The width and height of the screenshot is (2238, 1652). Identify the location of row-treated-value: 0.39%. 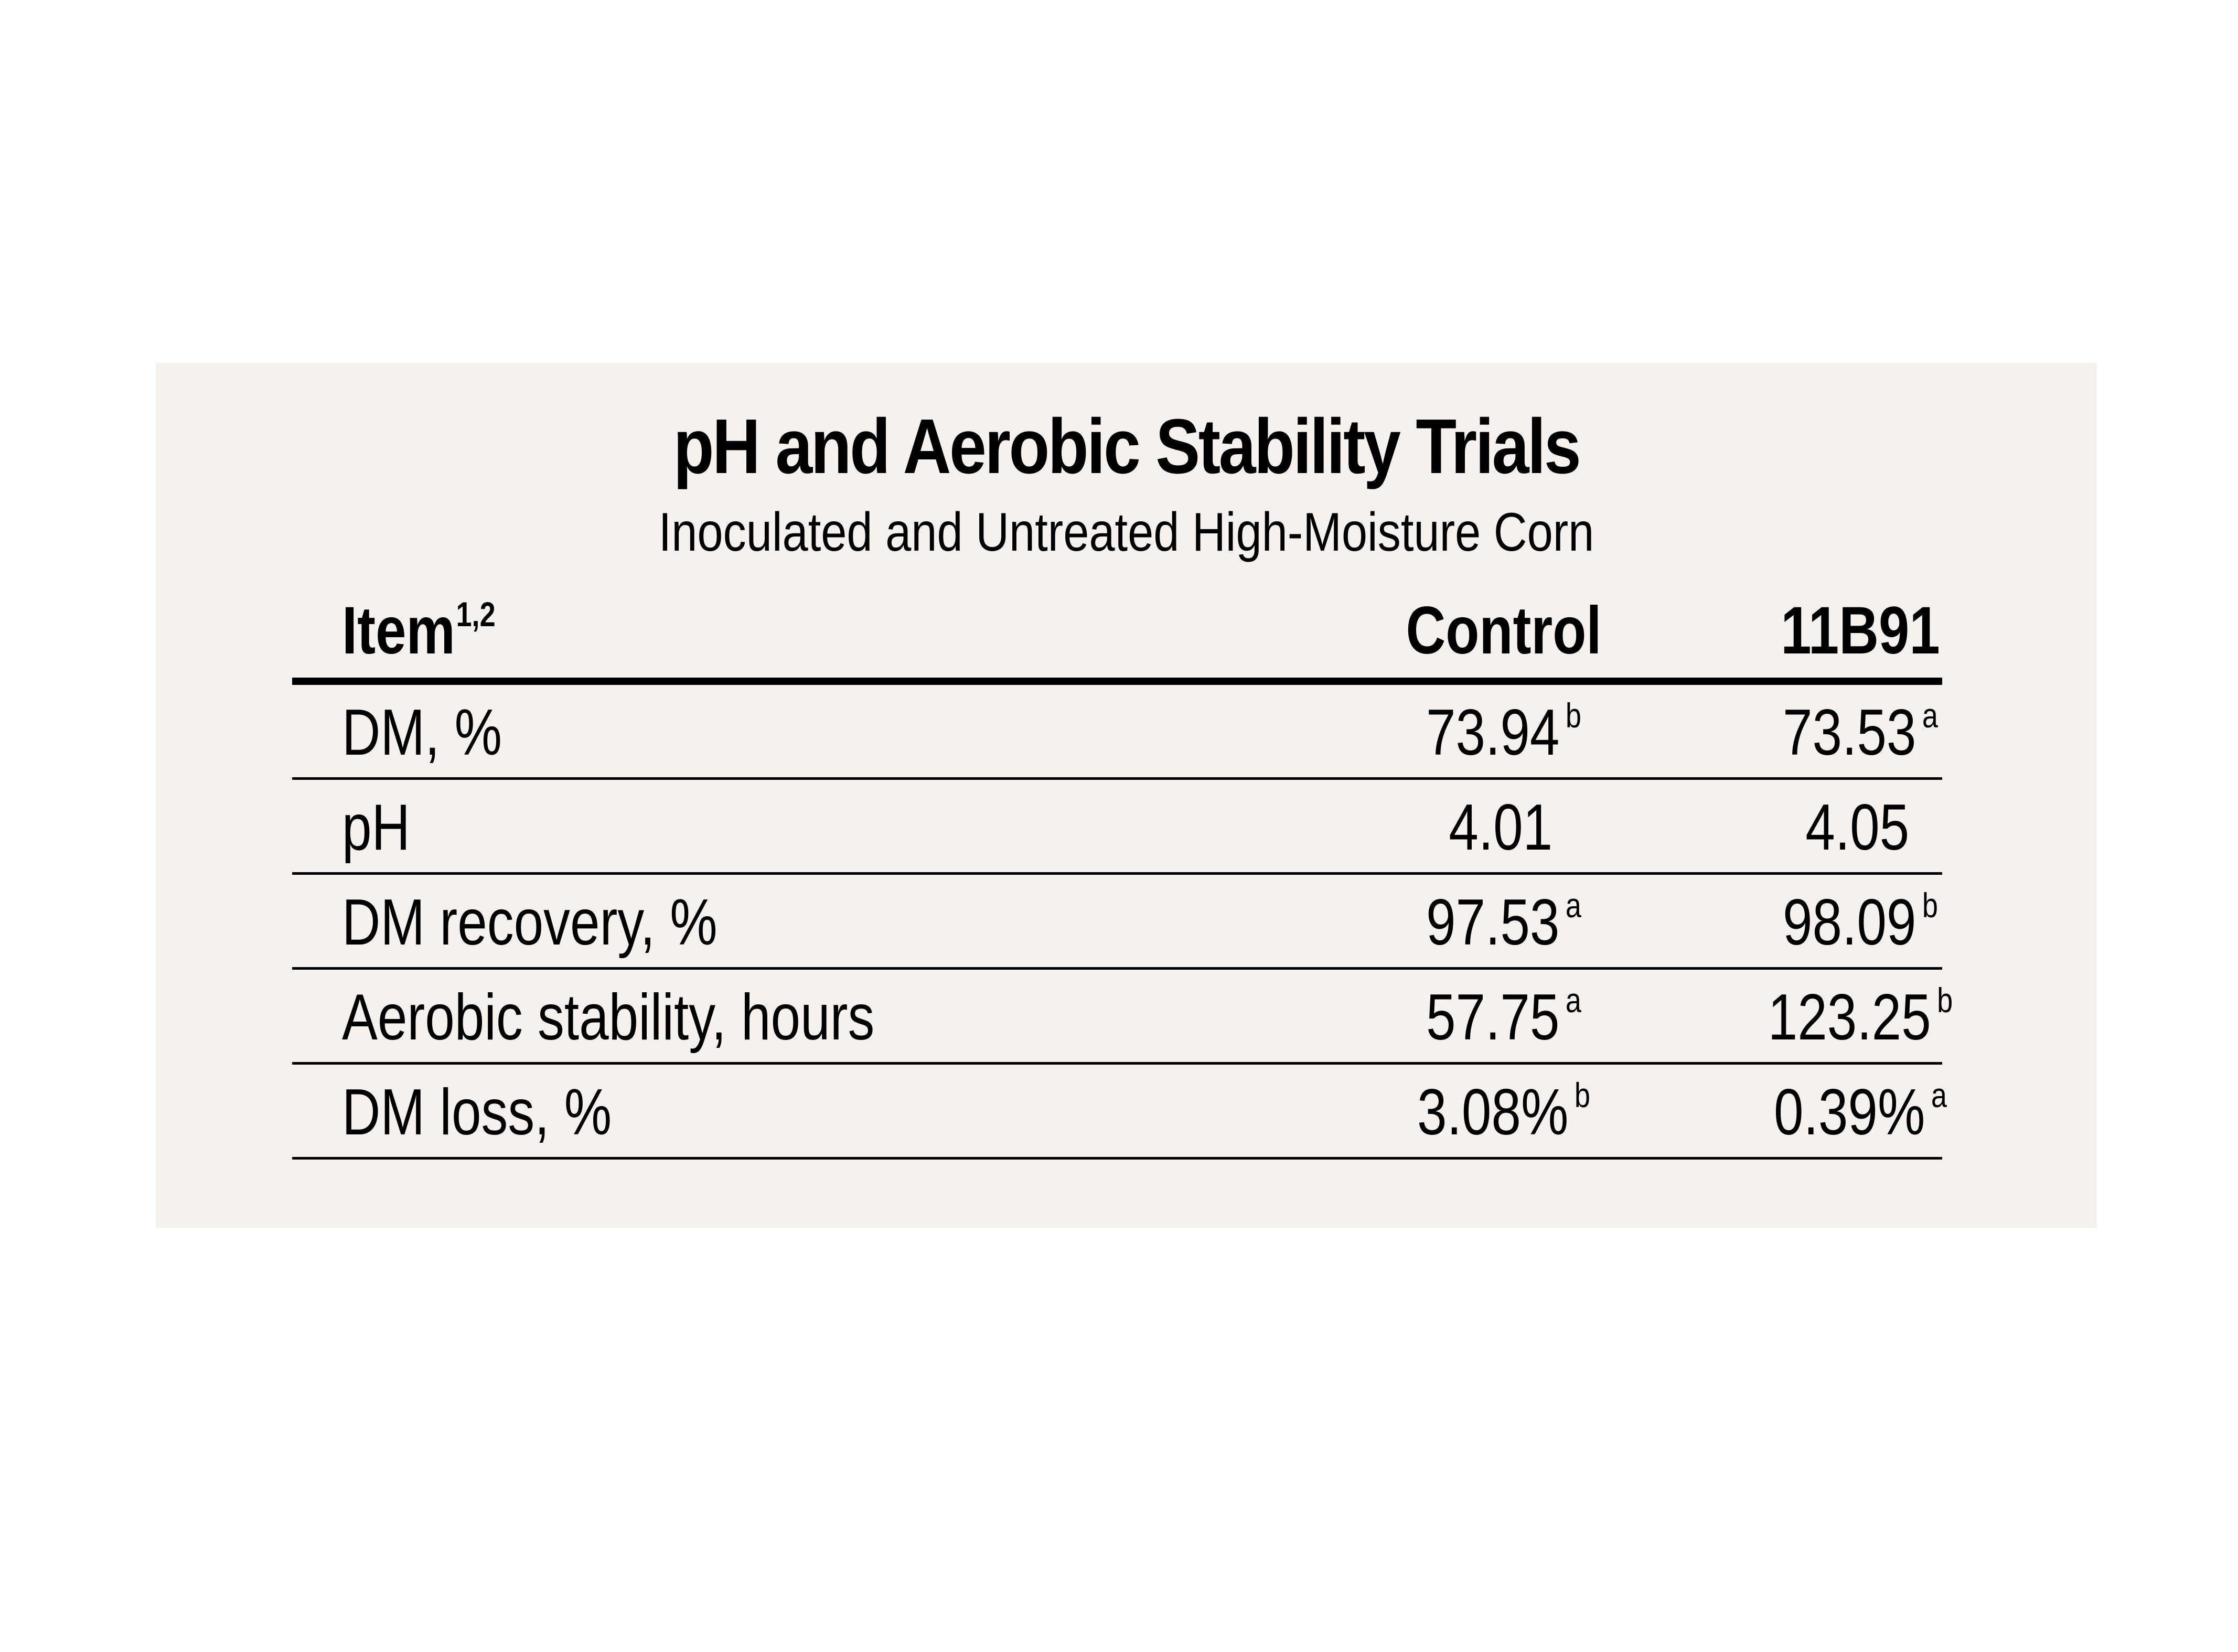
(1849, 1113).